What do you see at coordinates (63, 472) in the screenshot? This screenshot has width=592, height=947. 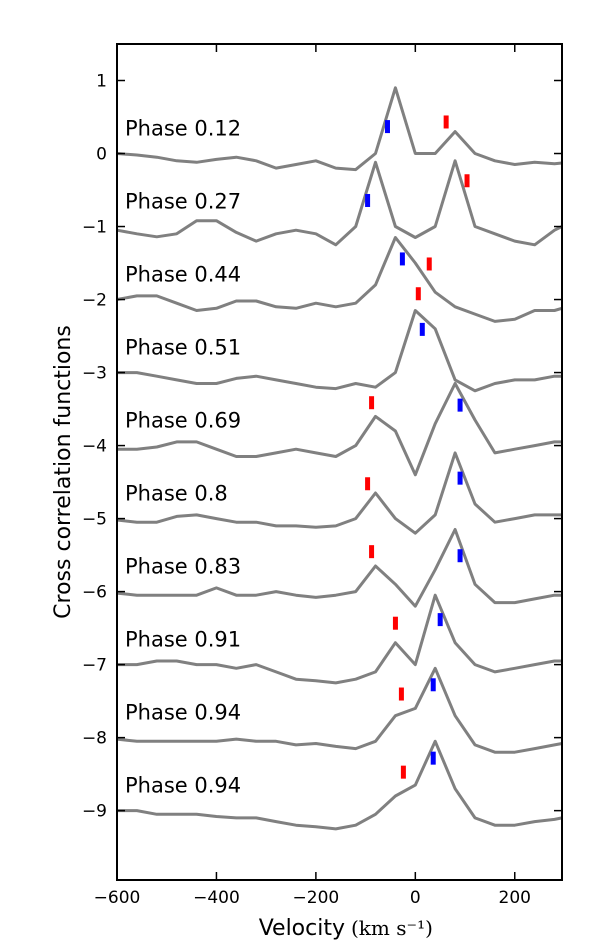 I see `y-axis-title: Cross correlation functions` at bounding box center [63, 472].